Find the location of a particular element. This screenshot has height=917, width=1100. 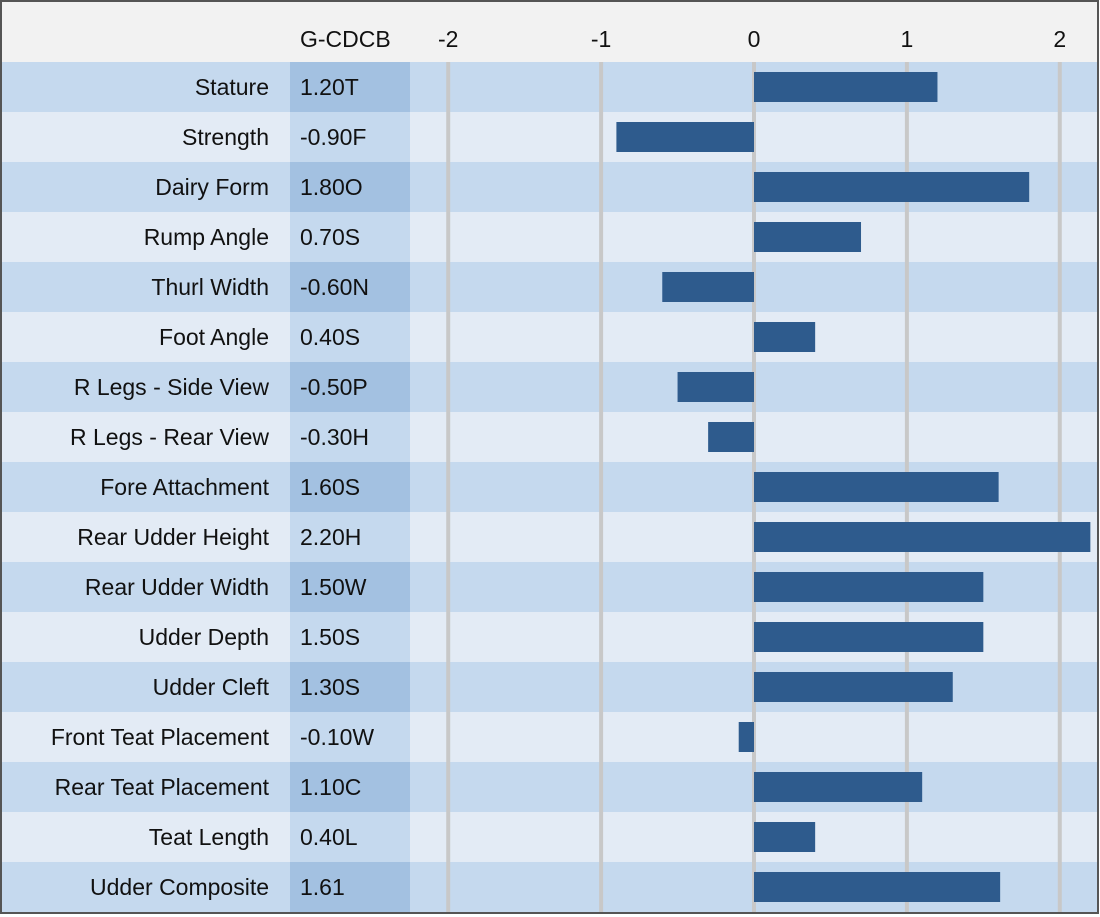

row-label: Strength is located at coordinates (225, 137).